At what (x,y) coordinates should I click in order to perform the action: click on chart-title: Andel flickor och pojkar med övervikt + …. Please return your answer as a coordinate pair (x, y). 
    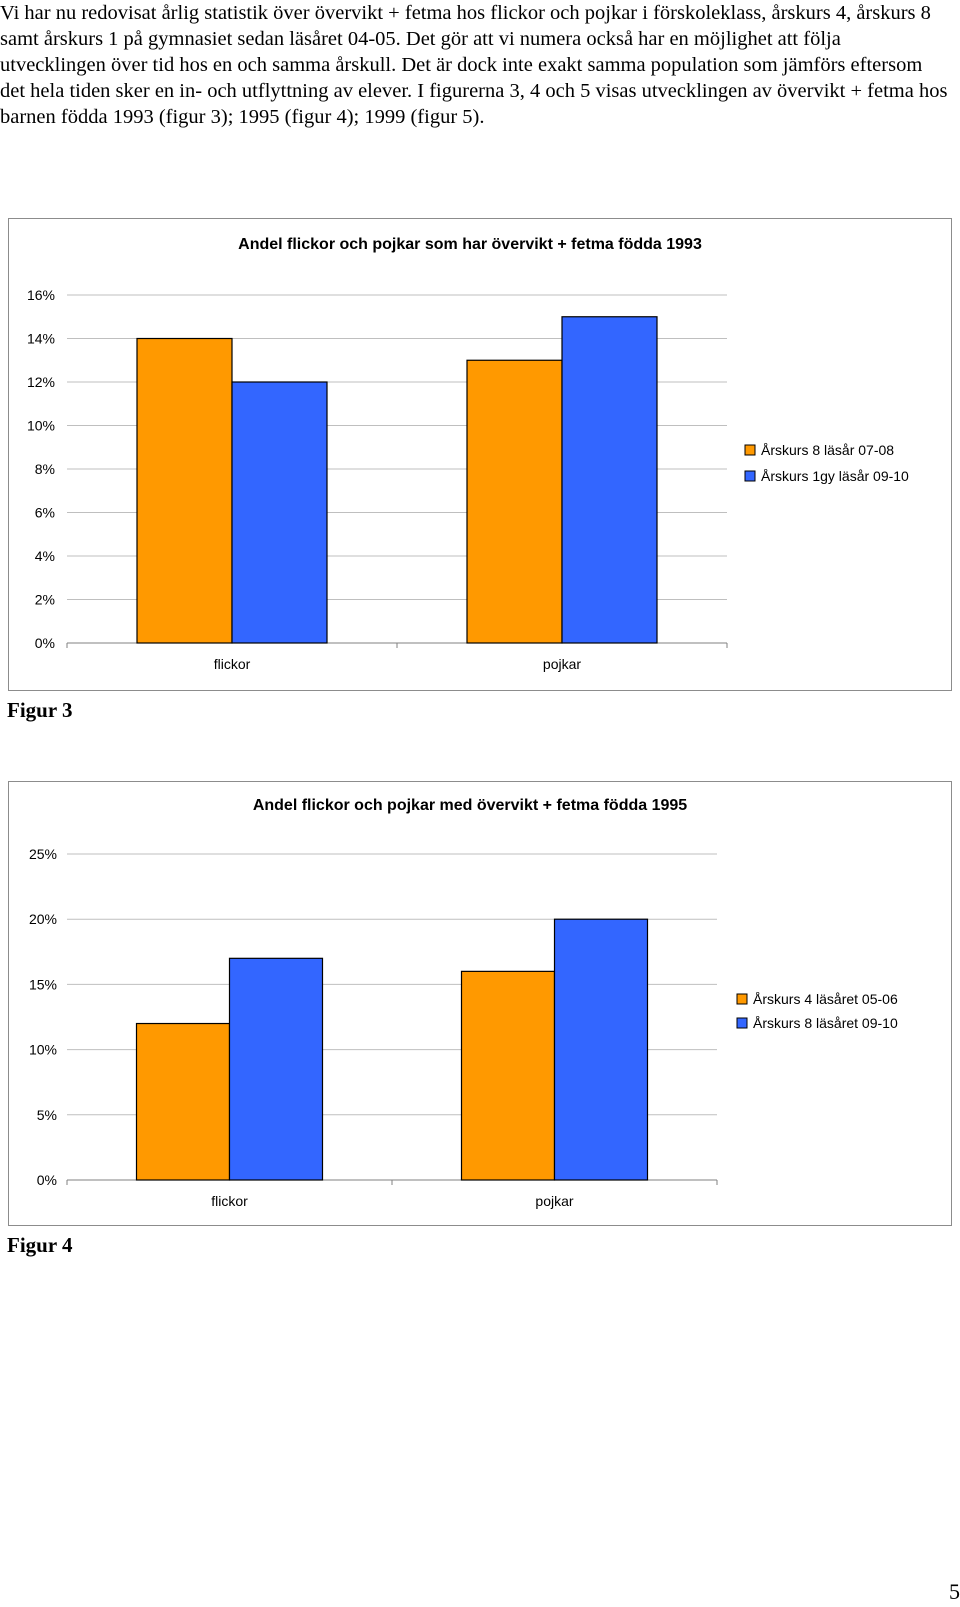
    Looking at the image, I should click on (470, 805).